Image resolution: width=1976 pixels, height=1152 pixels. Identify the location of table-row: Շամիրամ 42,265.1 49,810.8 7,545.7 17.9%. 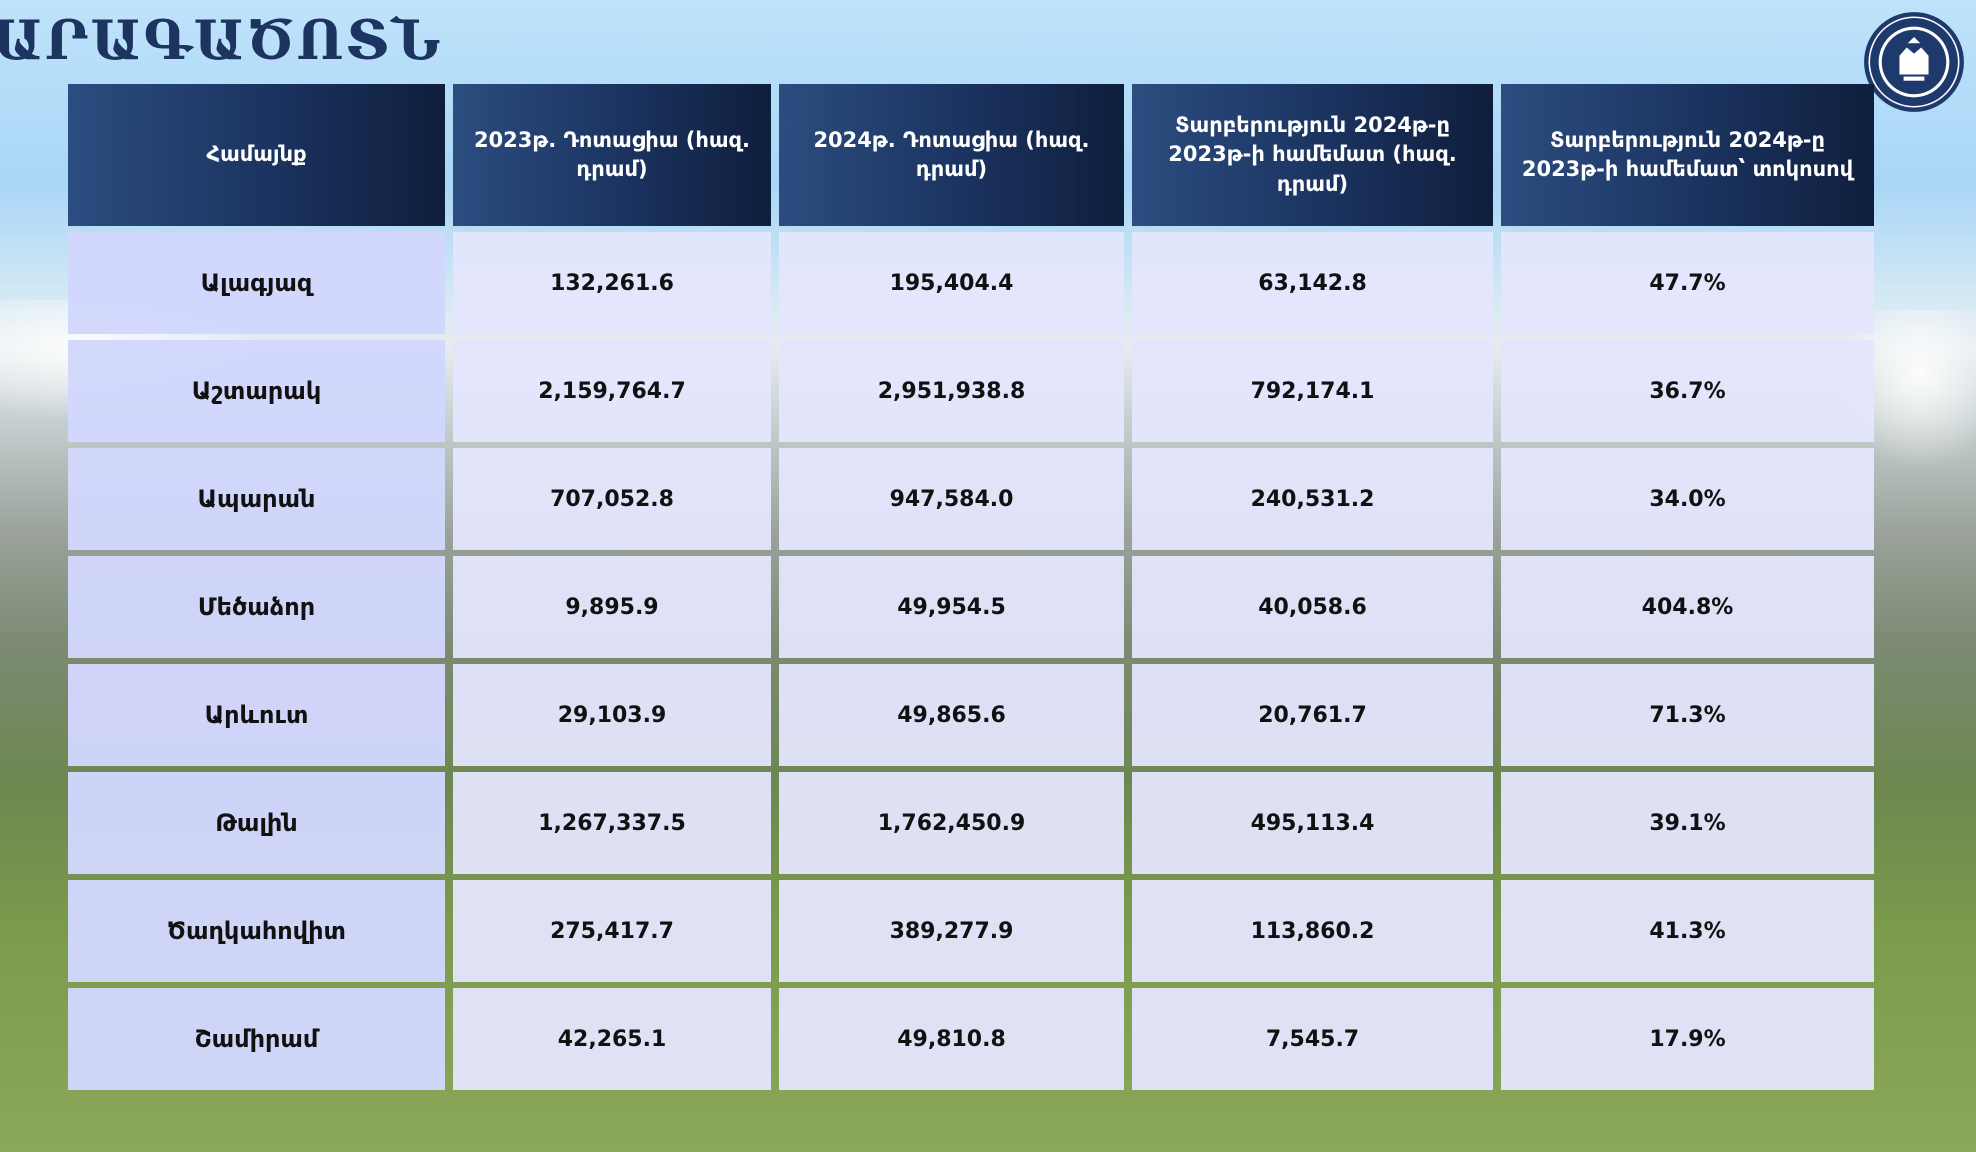
(971, 1039).